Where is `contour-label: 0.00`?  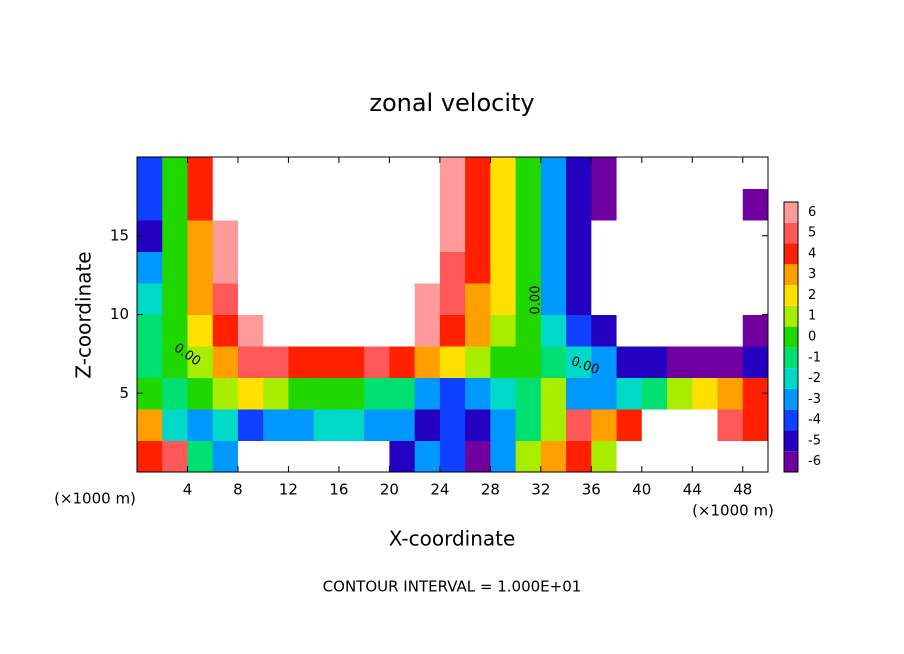
contour-label: 0.00 is located at coordinates (536, 300).